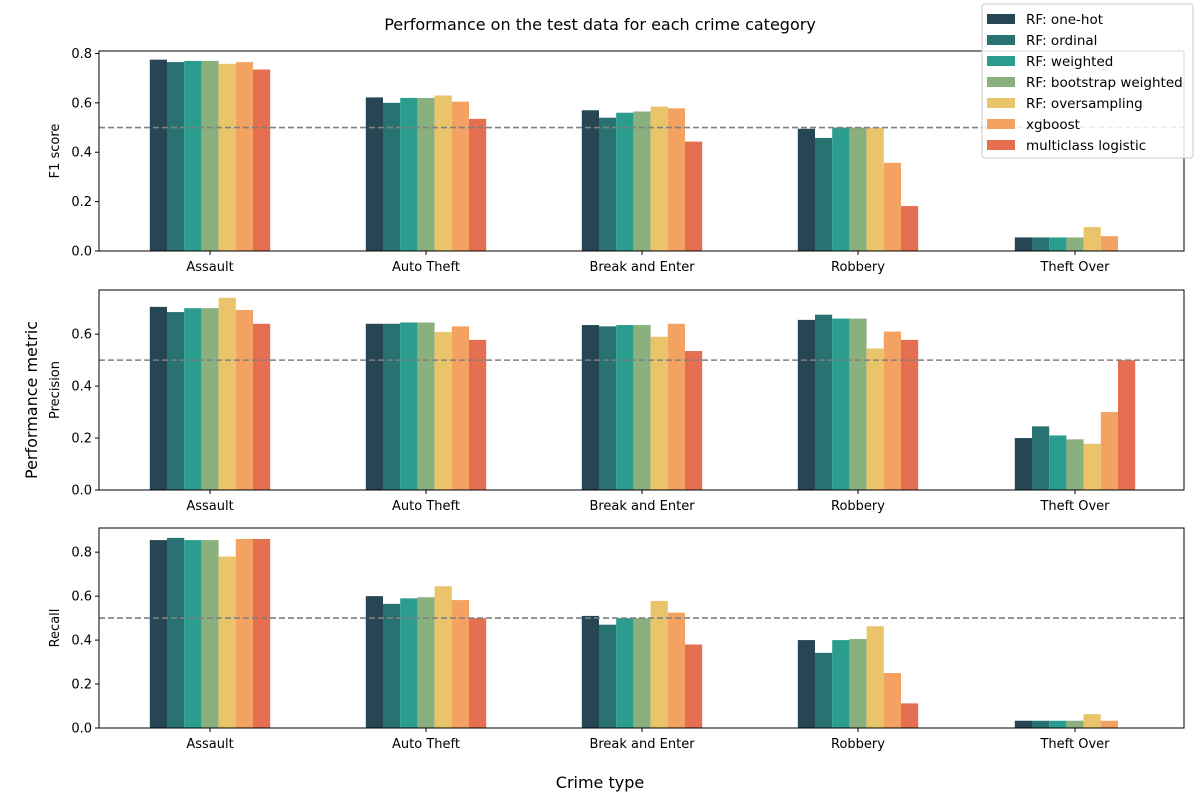 This screenshot has height=800, width=1200. Describe the element at coordinates (858, 267) in the screenshot. I see `x-tick-label: Robbery` at that location.